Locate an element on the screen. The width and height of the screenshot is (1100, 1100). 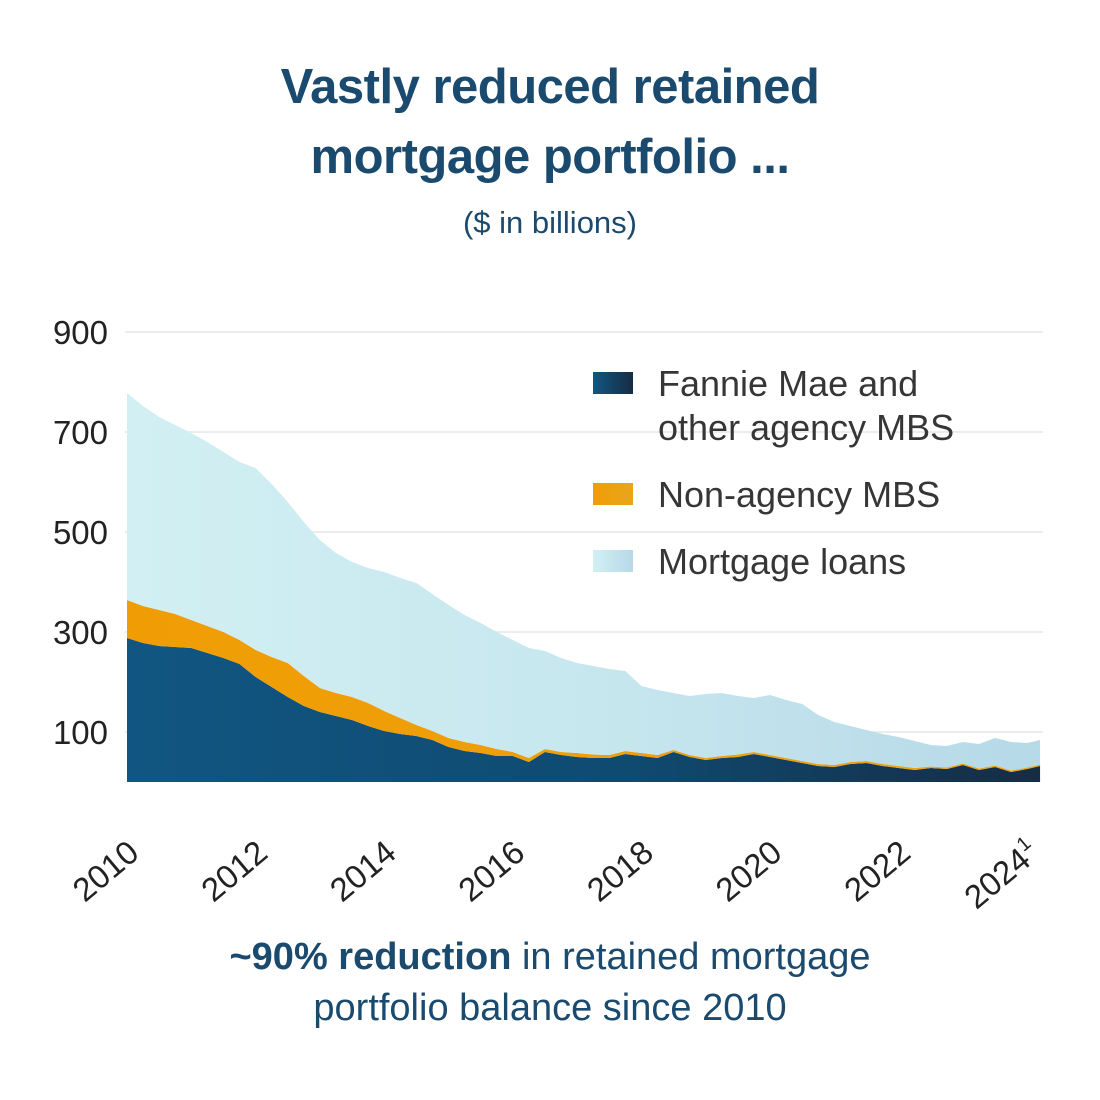
chart-subtitle: ($ in billions) is located at coordinates (549, 222).